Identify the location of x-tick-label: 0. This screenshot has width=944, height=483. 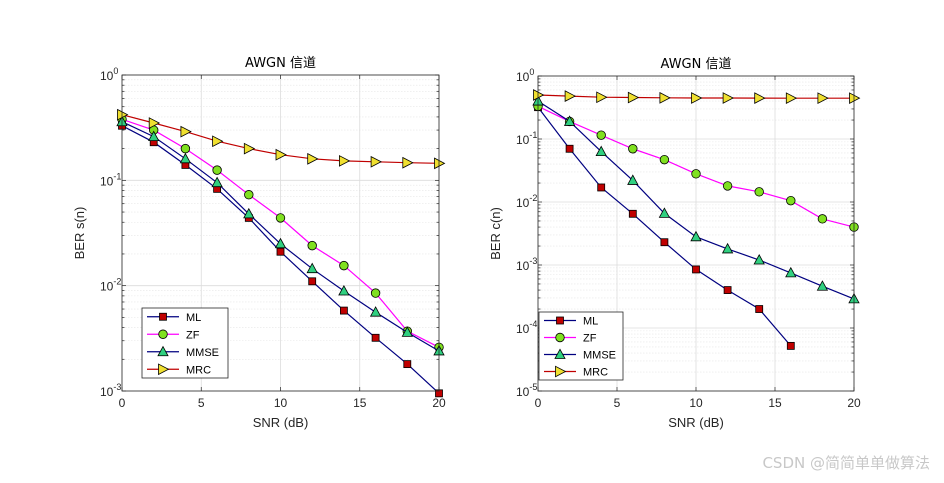
(122, 403).